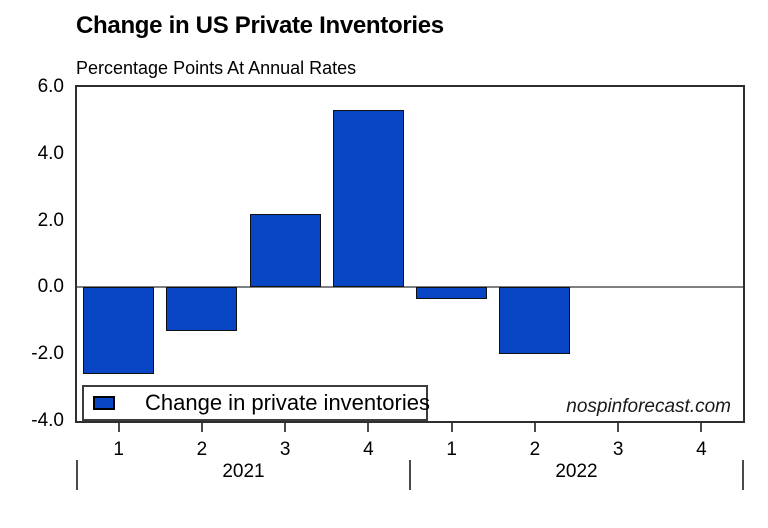 This screenshot has height=528, width=768. I want to click on bar-2021-q2, so click(202, 309).